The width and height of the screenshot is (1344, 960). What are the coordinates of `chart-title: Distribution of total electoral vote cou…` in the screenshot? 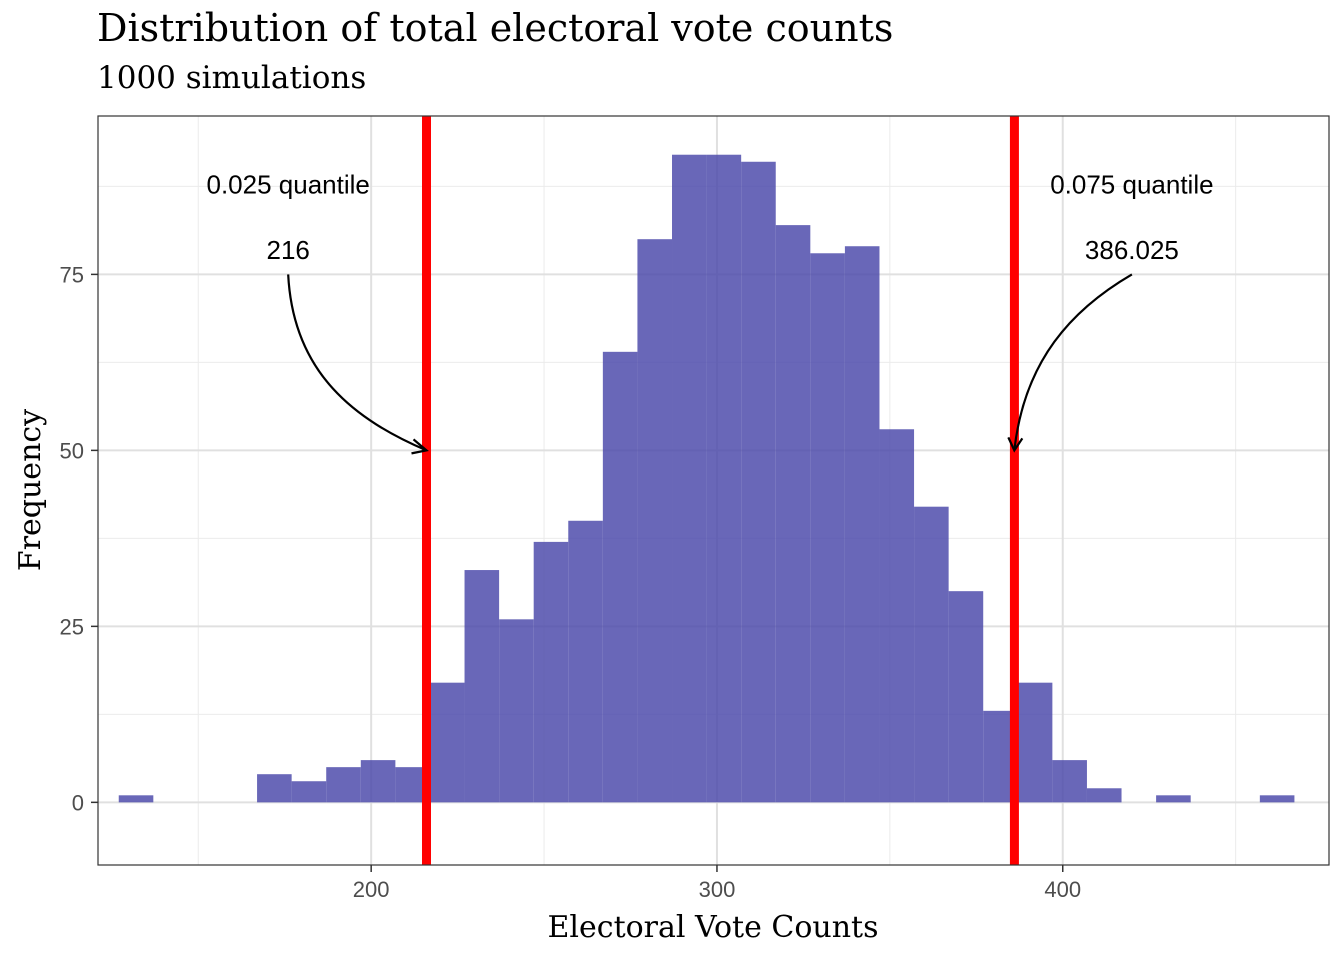 It's located at (495, 28).